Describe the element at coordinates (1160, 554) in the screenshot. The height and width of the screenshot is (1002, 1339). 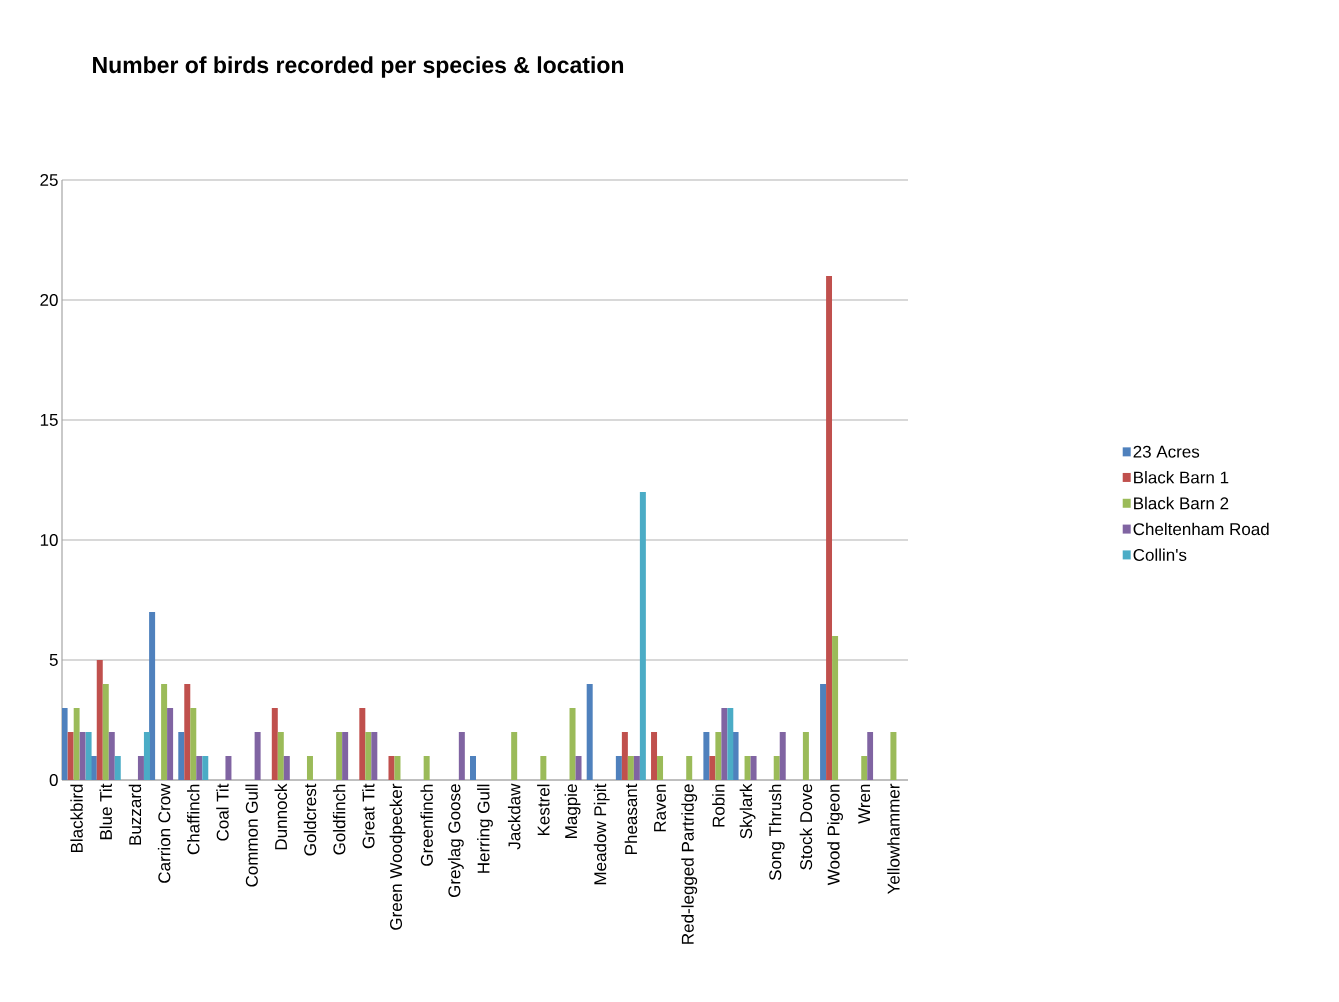
I see `legend-label: Collin's` at that location.